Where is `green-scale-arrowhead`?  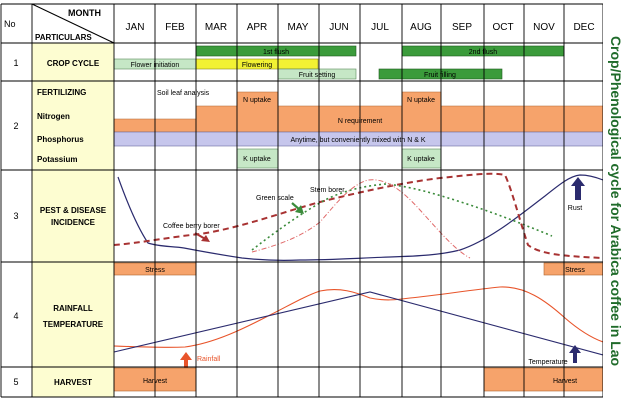 green-scale-arrowhead is located at coordinates (299, 209).